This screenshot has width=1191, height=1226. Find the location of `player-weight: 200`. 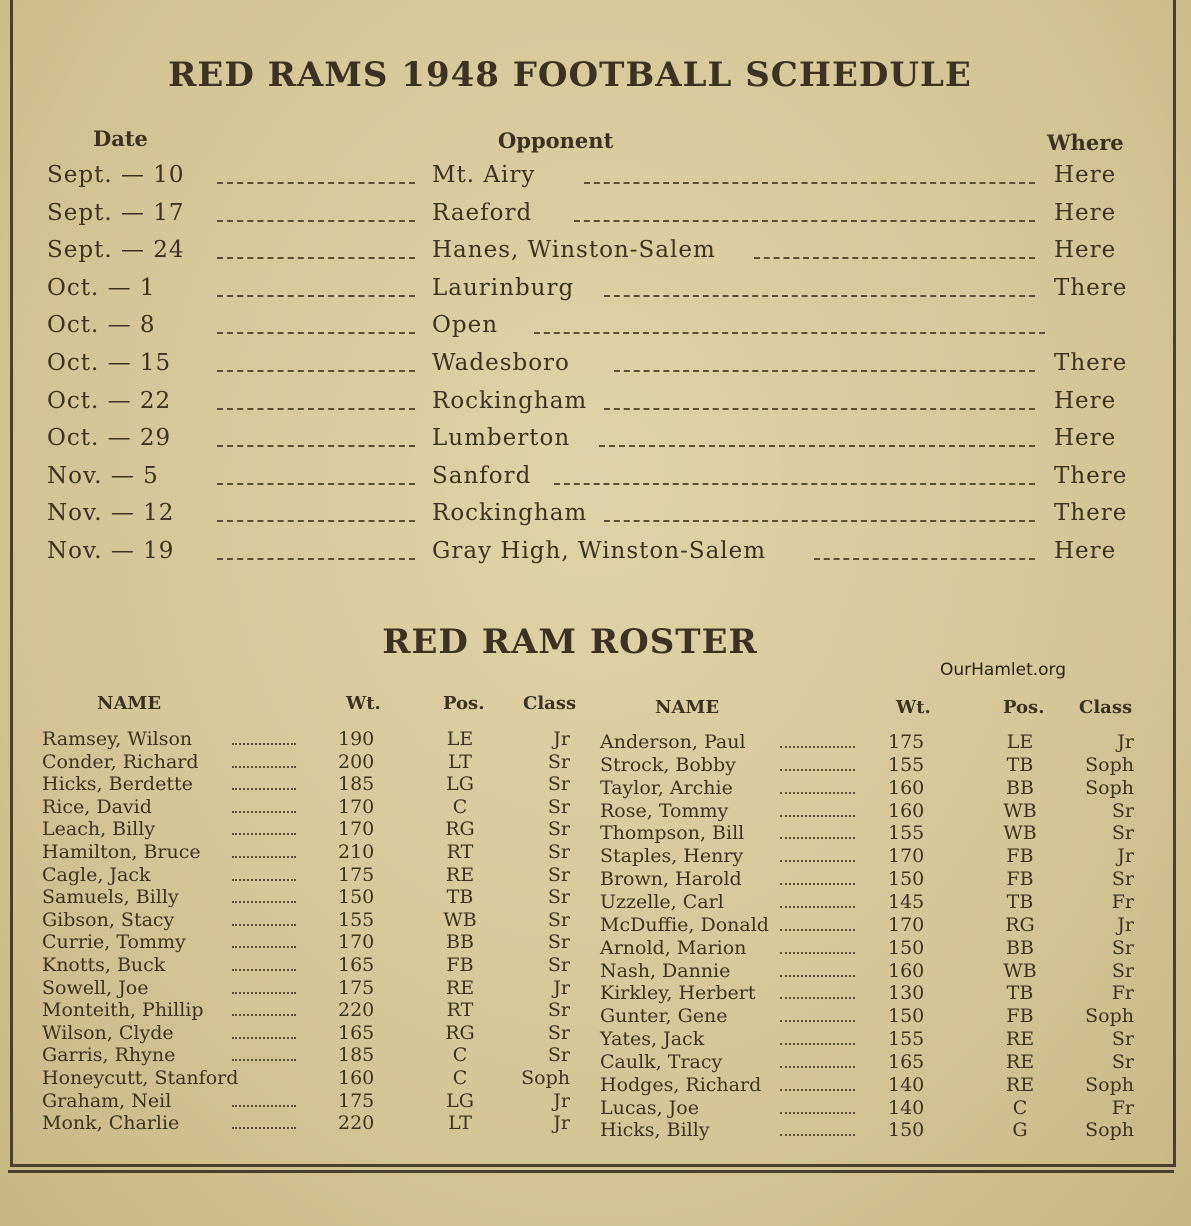

player-weight: 200 is located at coordinates (356, 761).